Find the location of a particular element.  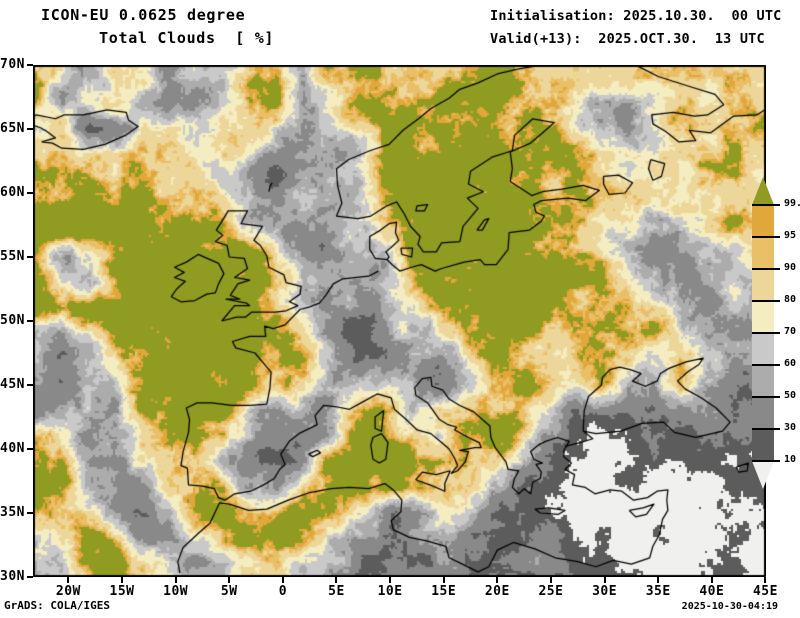

colorbar-level-label: 60 is located at coordinates (790, 363).